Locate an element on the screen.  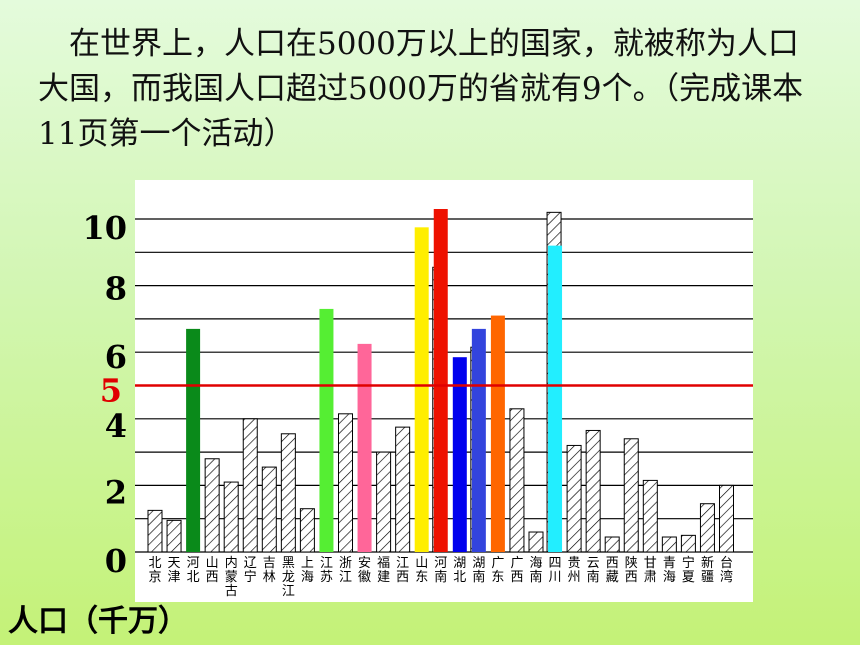
y-tick-label: 8 is located at coordinates (116, 289).